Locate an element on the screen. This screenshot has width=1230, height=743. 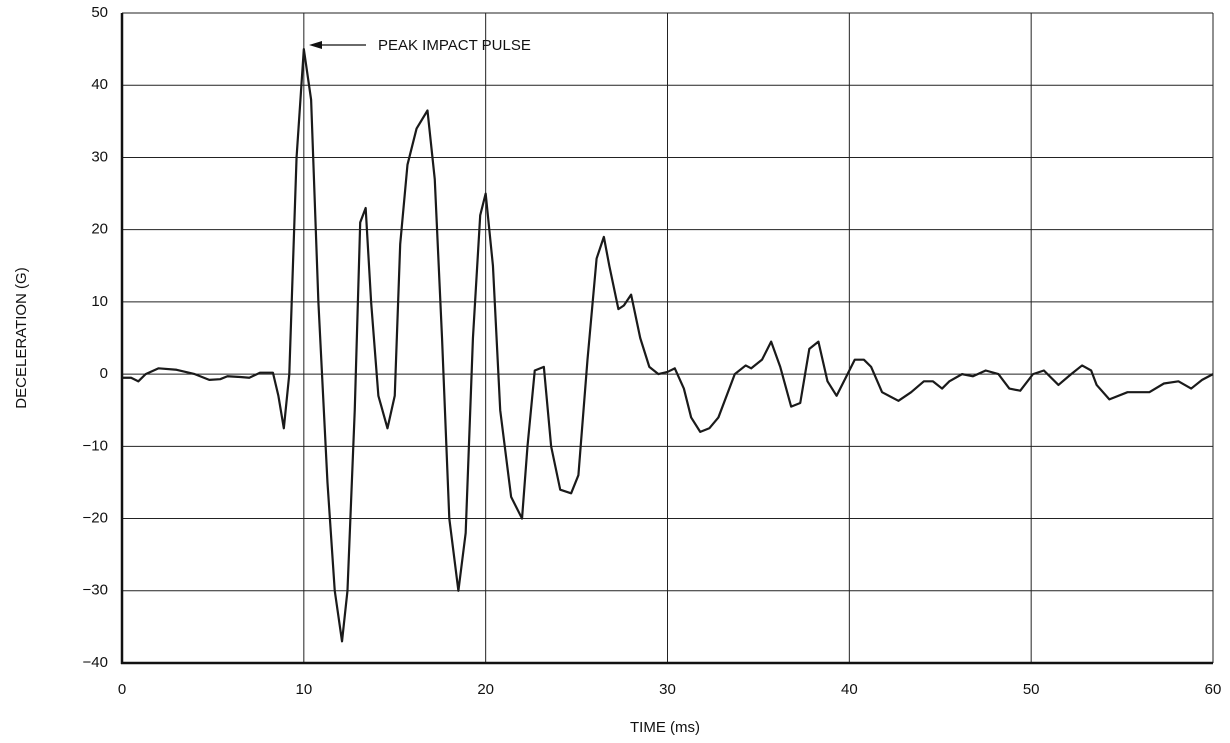
y-tick-label: 0 is located at coordinates (104, 373).